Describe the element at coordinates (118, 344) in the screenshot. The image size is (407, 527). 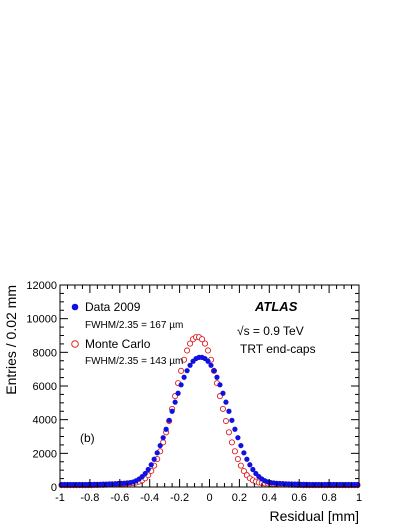
I see `legend-label-mc: Monte Carlo` at that location.